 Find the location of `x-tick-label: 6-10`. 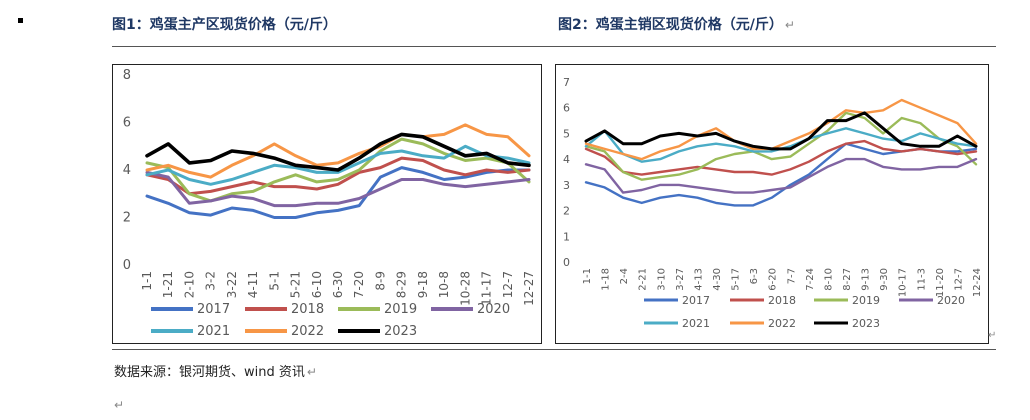

x-tick-label: 6-10 is located at coordinates (317, 284).